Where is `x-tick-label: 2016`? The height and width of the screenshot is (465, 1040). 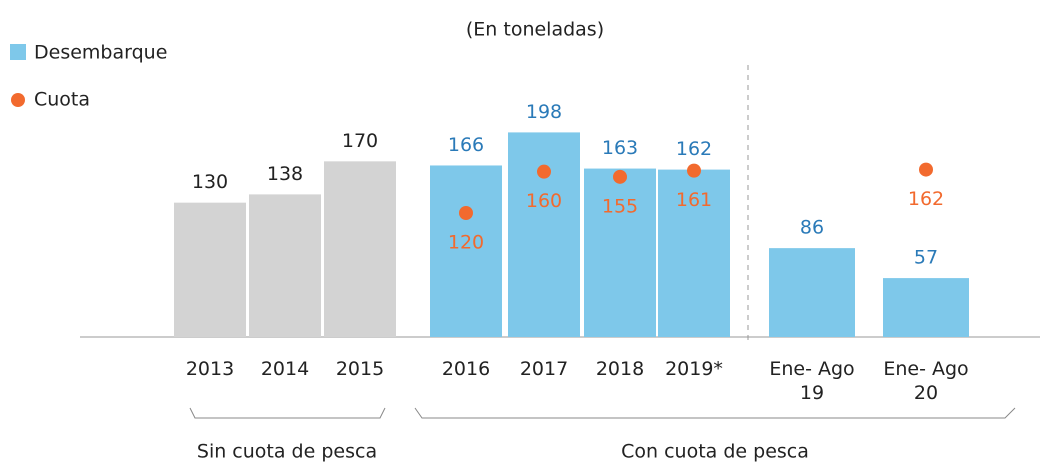
x-tick-label: 2016 is located at coordinates (466, 369).